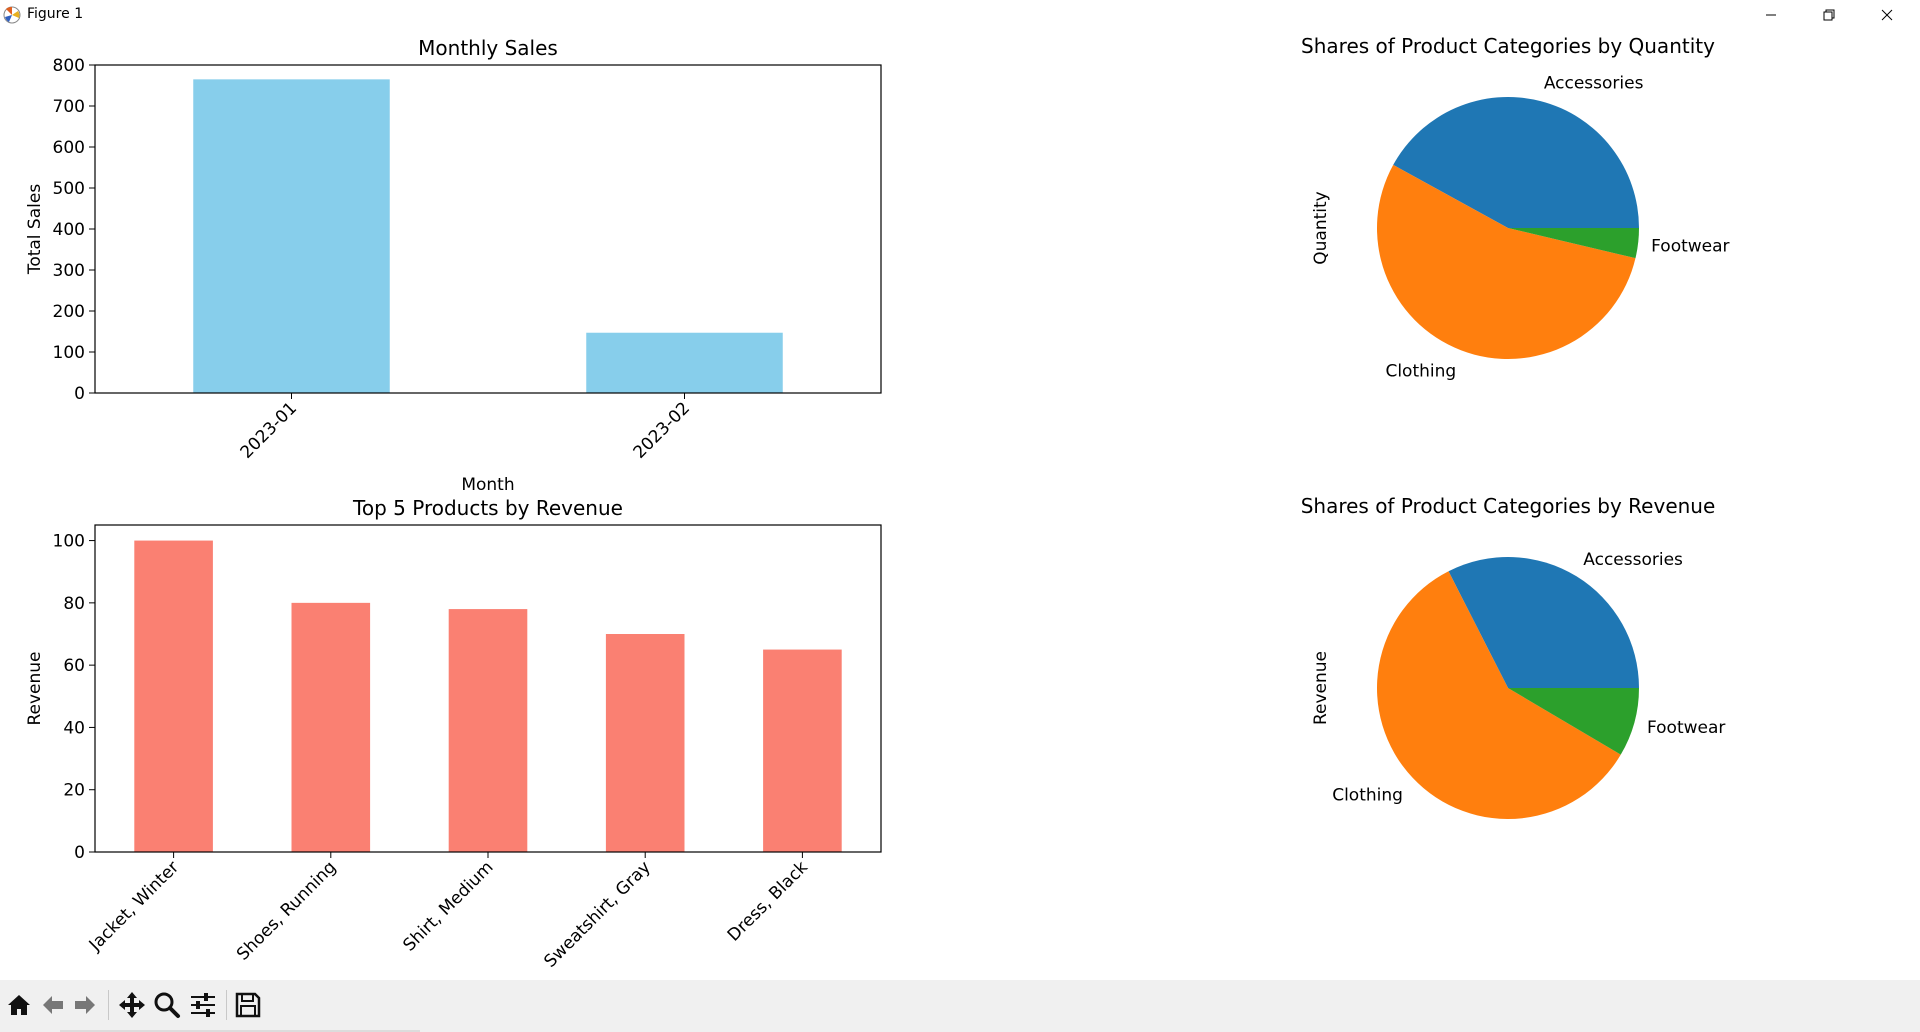  What do you see at coordinates (35, 688) in the screenshot?
I see `y-axis-label: Revenue` at bounding box center [35, 688].